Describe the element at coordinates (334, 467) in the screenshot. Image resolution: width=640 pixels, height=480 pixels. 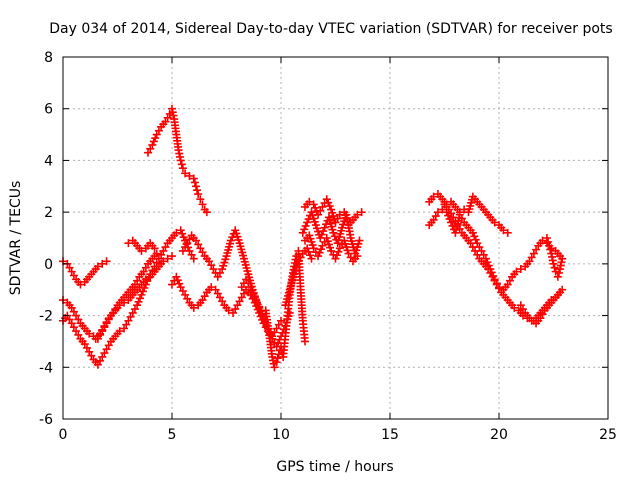
I see `x-axis-label: GPS time / hours` at that location.